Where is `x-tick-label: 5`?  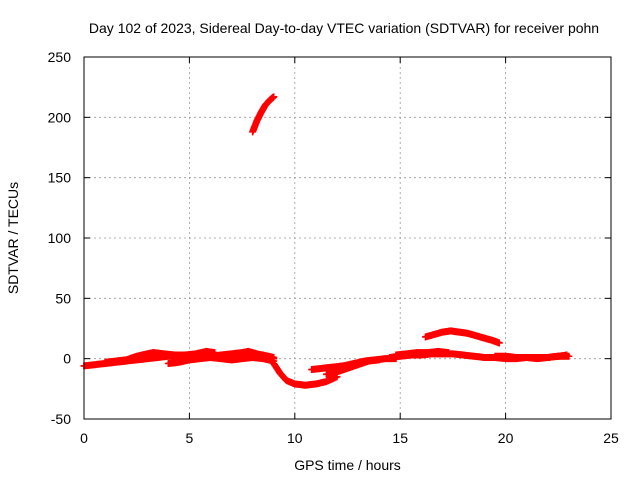 x-tick-label: 5 is located at coordinates (190, 438).